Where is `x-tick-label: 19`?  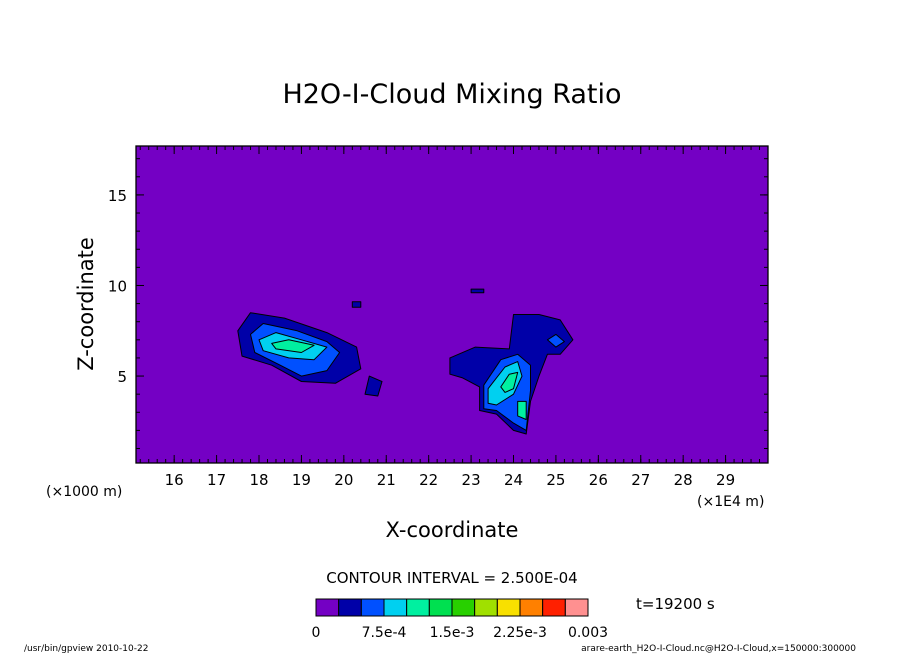
x-tick-label: 19 is located at coordinates (301, 480).